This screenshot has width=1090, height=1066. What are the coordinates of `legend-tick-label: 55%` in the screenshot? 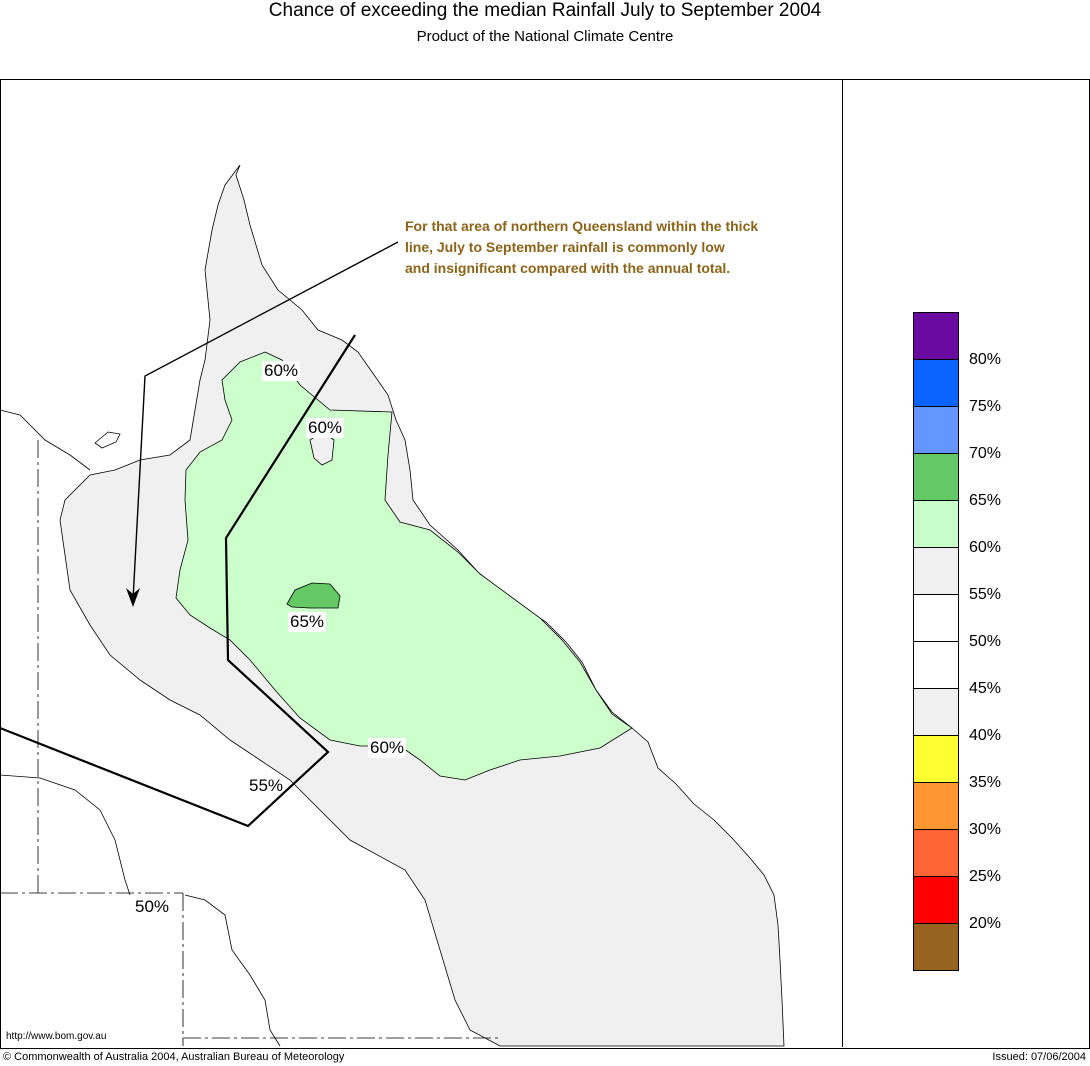 It's located at (985, 594).